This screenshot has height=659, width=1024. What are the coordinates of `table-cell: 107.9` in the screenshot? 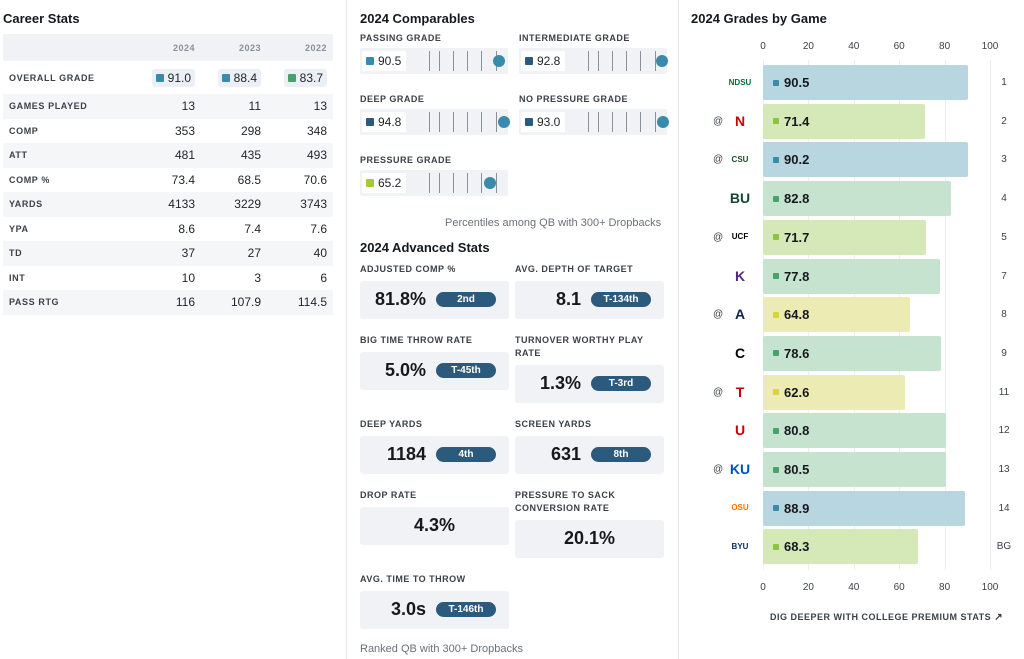 It's located at (245, 302).